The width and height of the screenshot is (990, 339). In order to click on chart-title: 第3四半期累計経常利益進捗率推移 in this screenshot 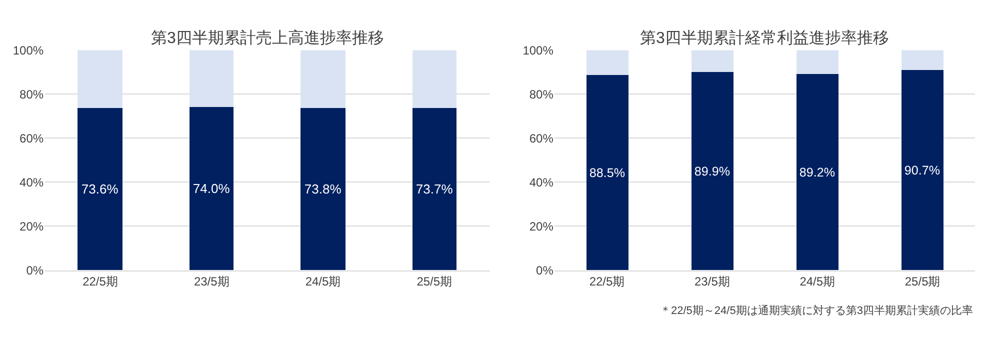, I will do `click(764, 38)`.